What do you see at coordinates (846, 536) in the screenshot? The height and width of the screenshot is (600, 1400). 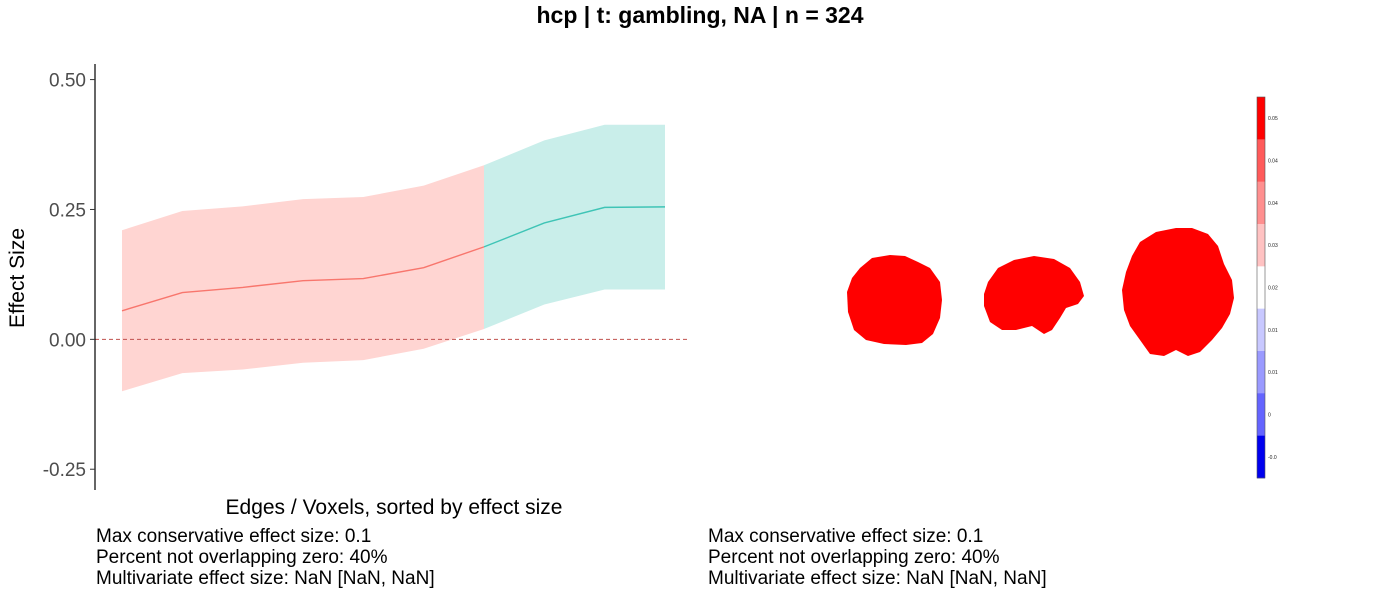 I see `stat-max-conservative-right: Max conservative effect size: 0.1` at bounding box center [846, 536].